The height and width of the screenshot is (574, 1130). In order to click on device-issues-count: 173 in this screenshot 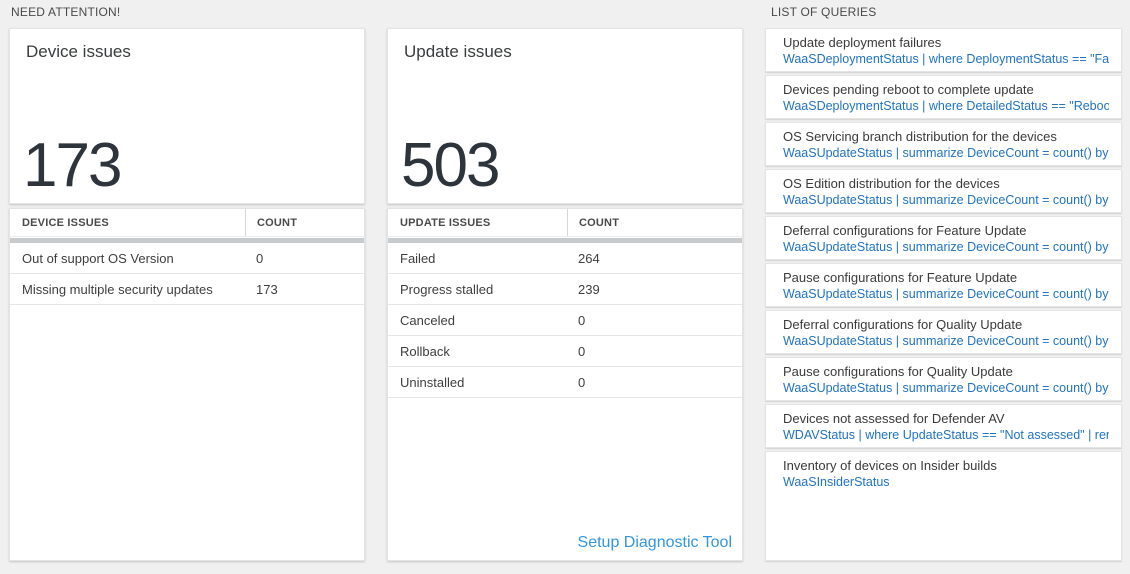, I will do `click(72, 165)`.